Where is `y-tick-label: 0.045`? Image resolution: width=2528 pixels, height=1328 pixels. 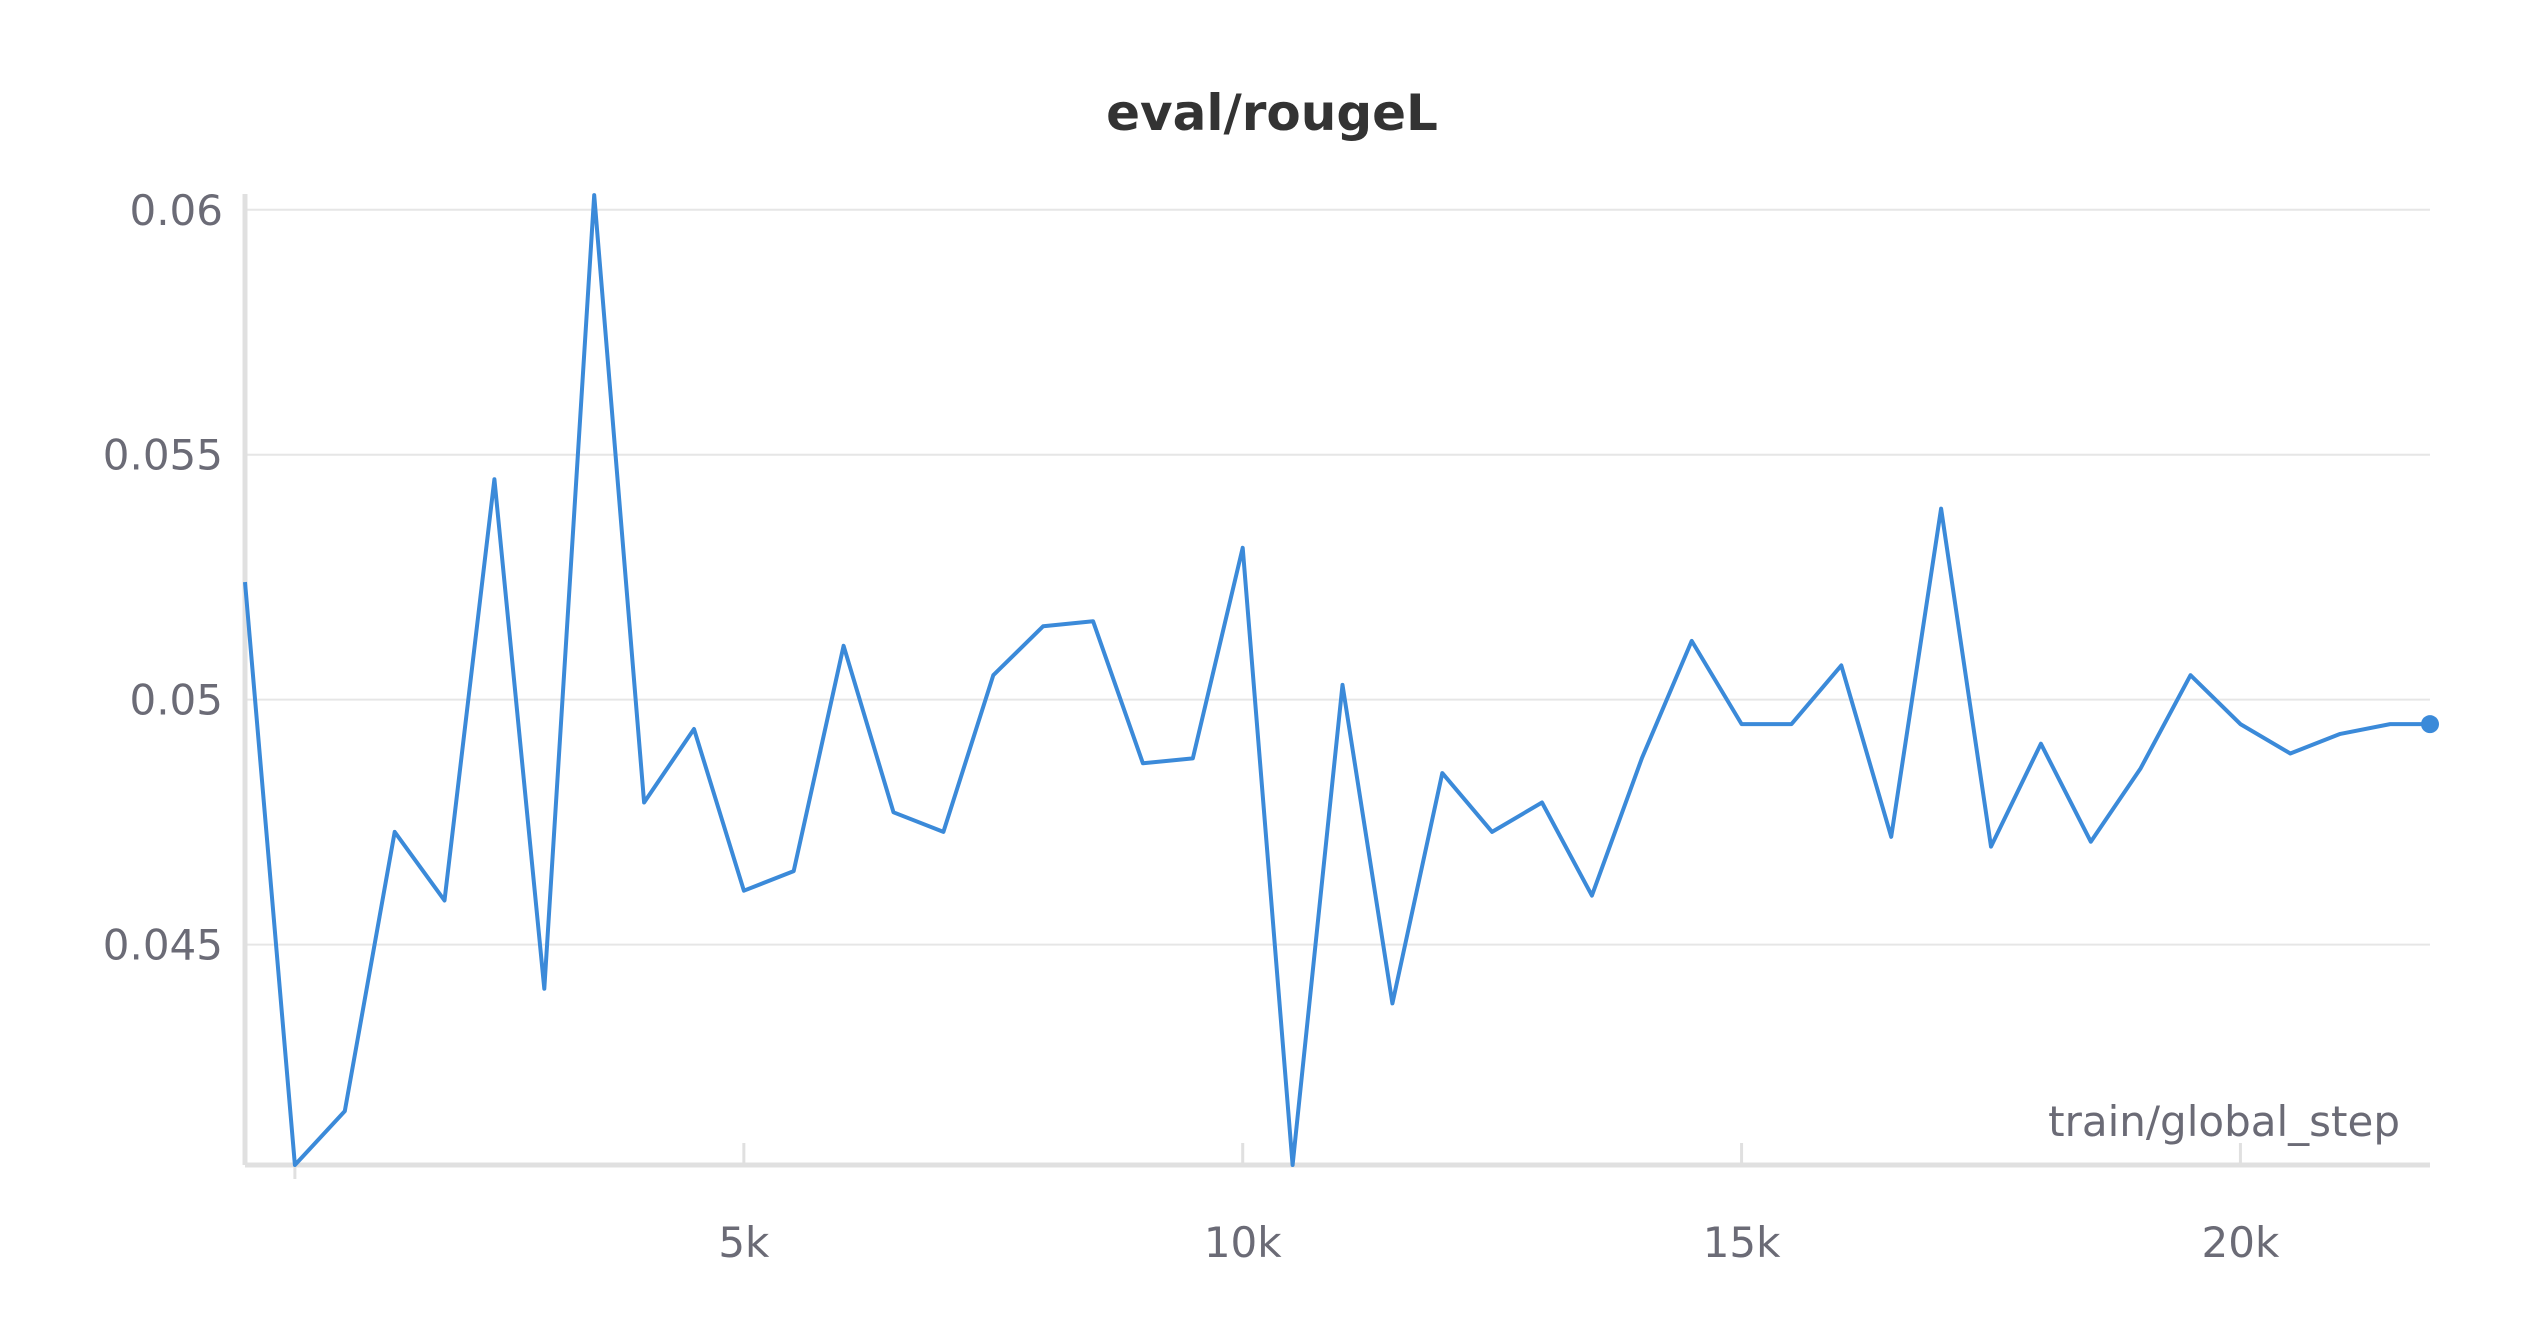
y-tick-label: 0.045 is located at coordinates (163, 945).